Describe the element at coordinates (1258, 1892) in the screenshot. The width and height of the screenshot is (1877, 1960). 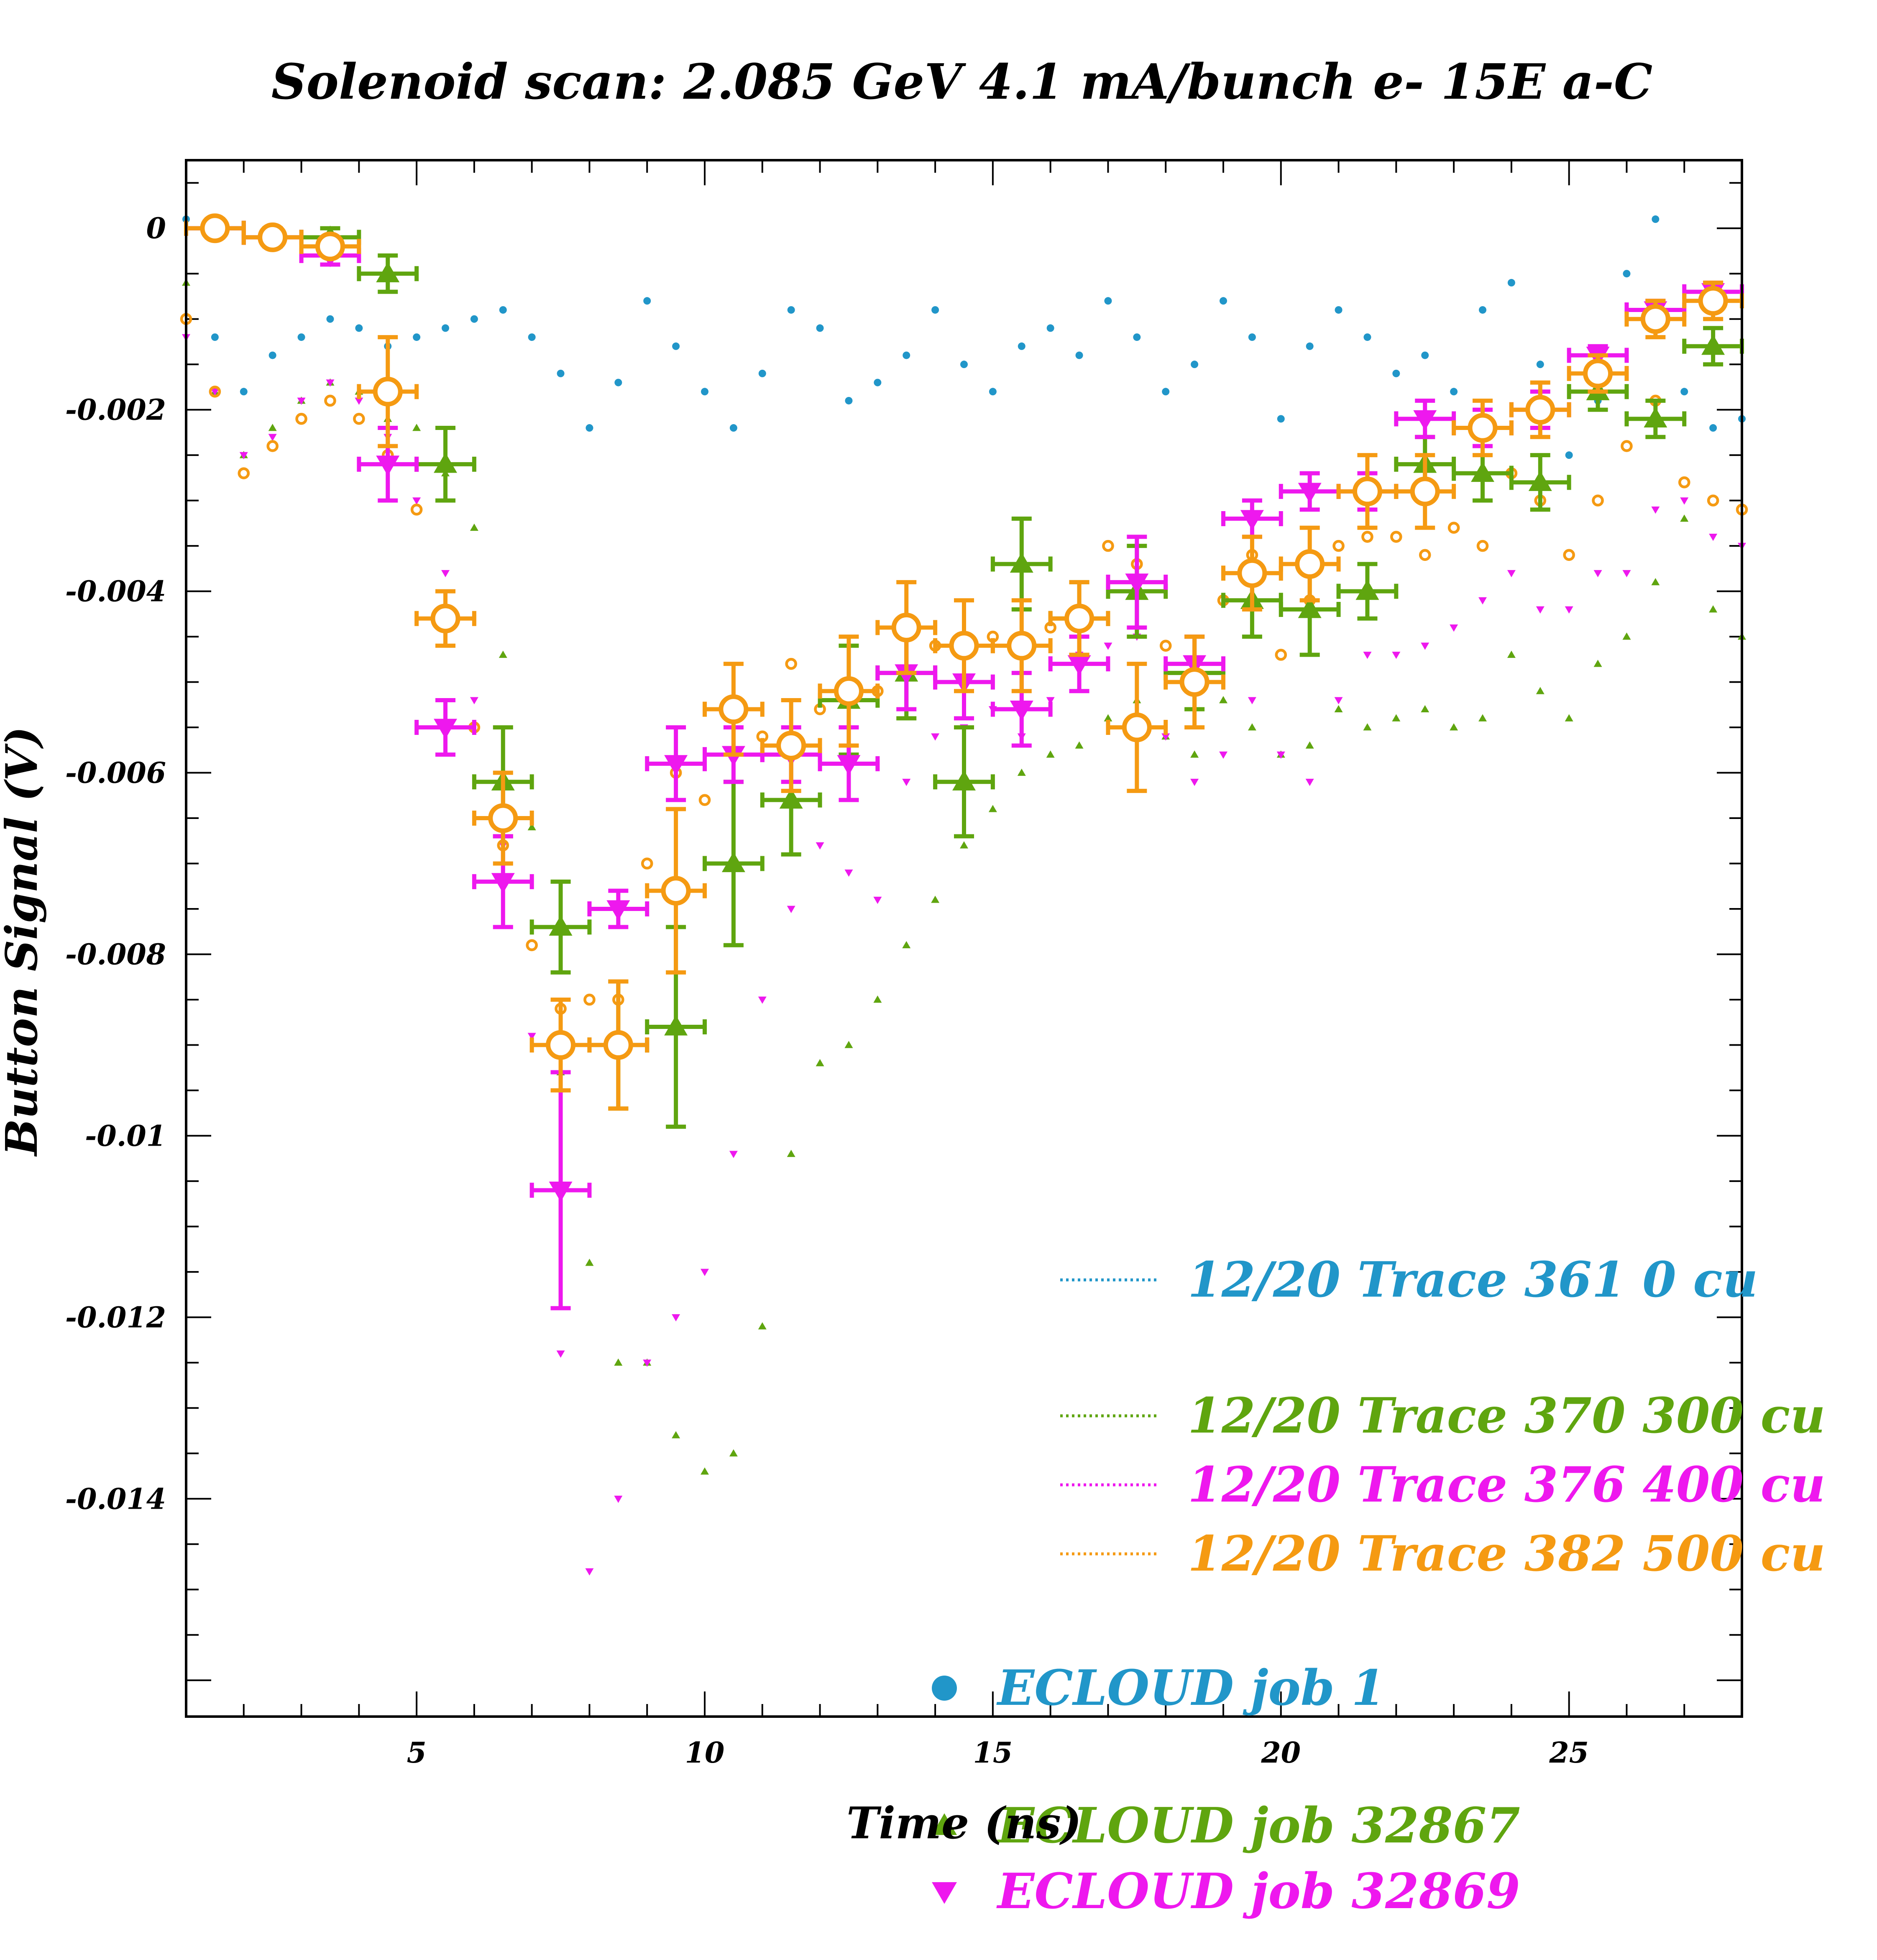
I see `legend-label: ECLOUD job 32869` at that location.